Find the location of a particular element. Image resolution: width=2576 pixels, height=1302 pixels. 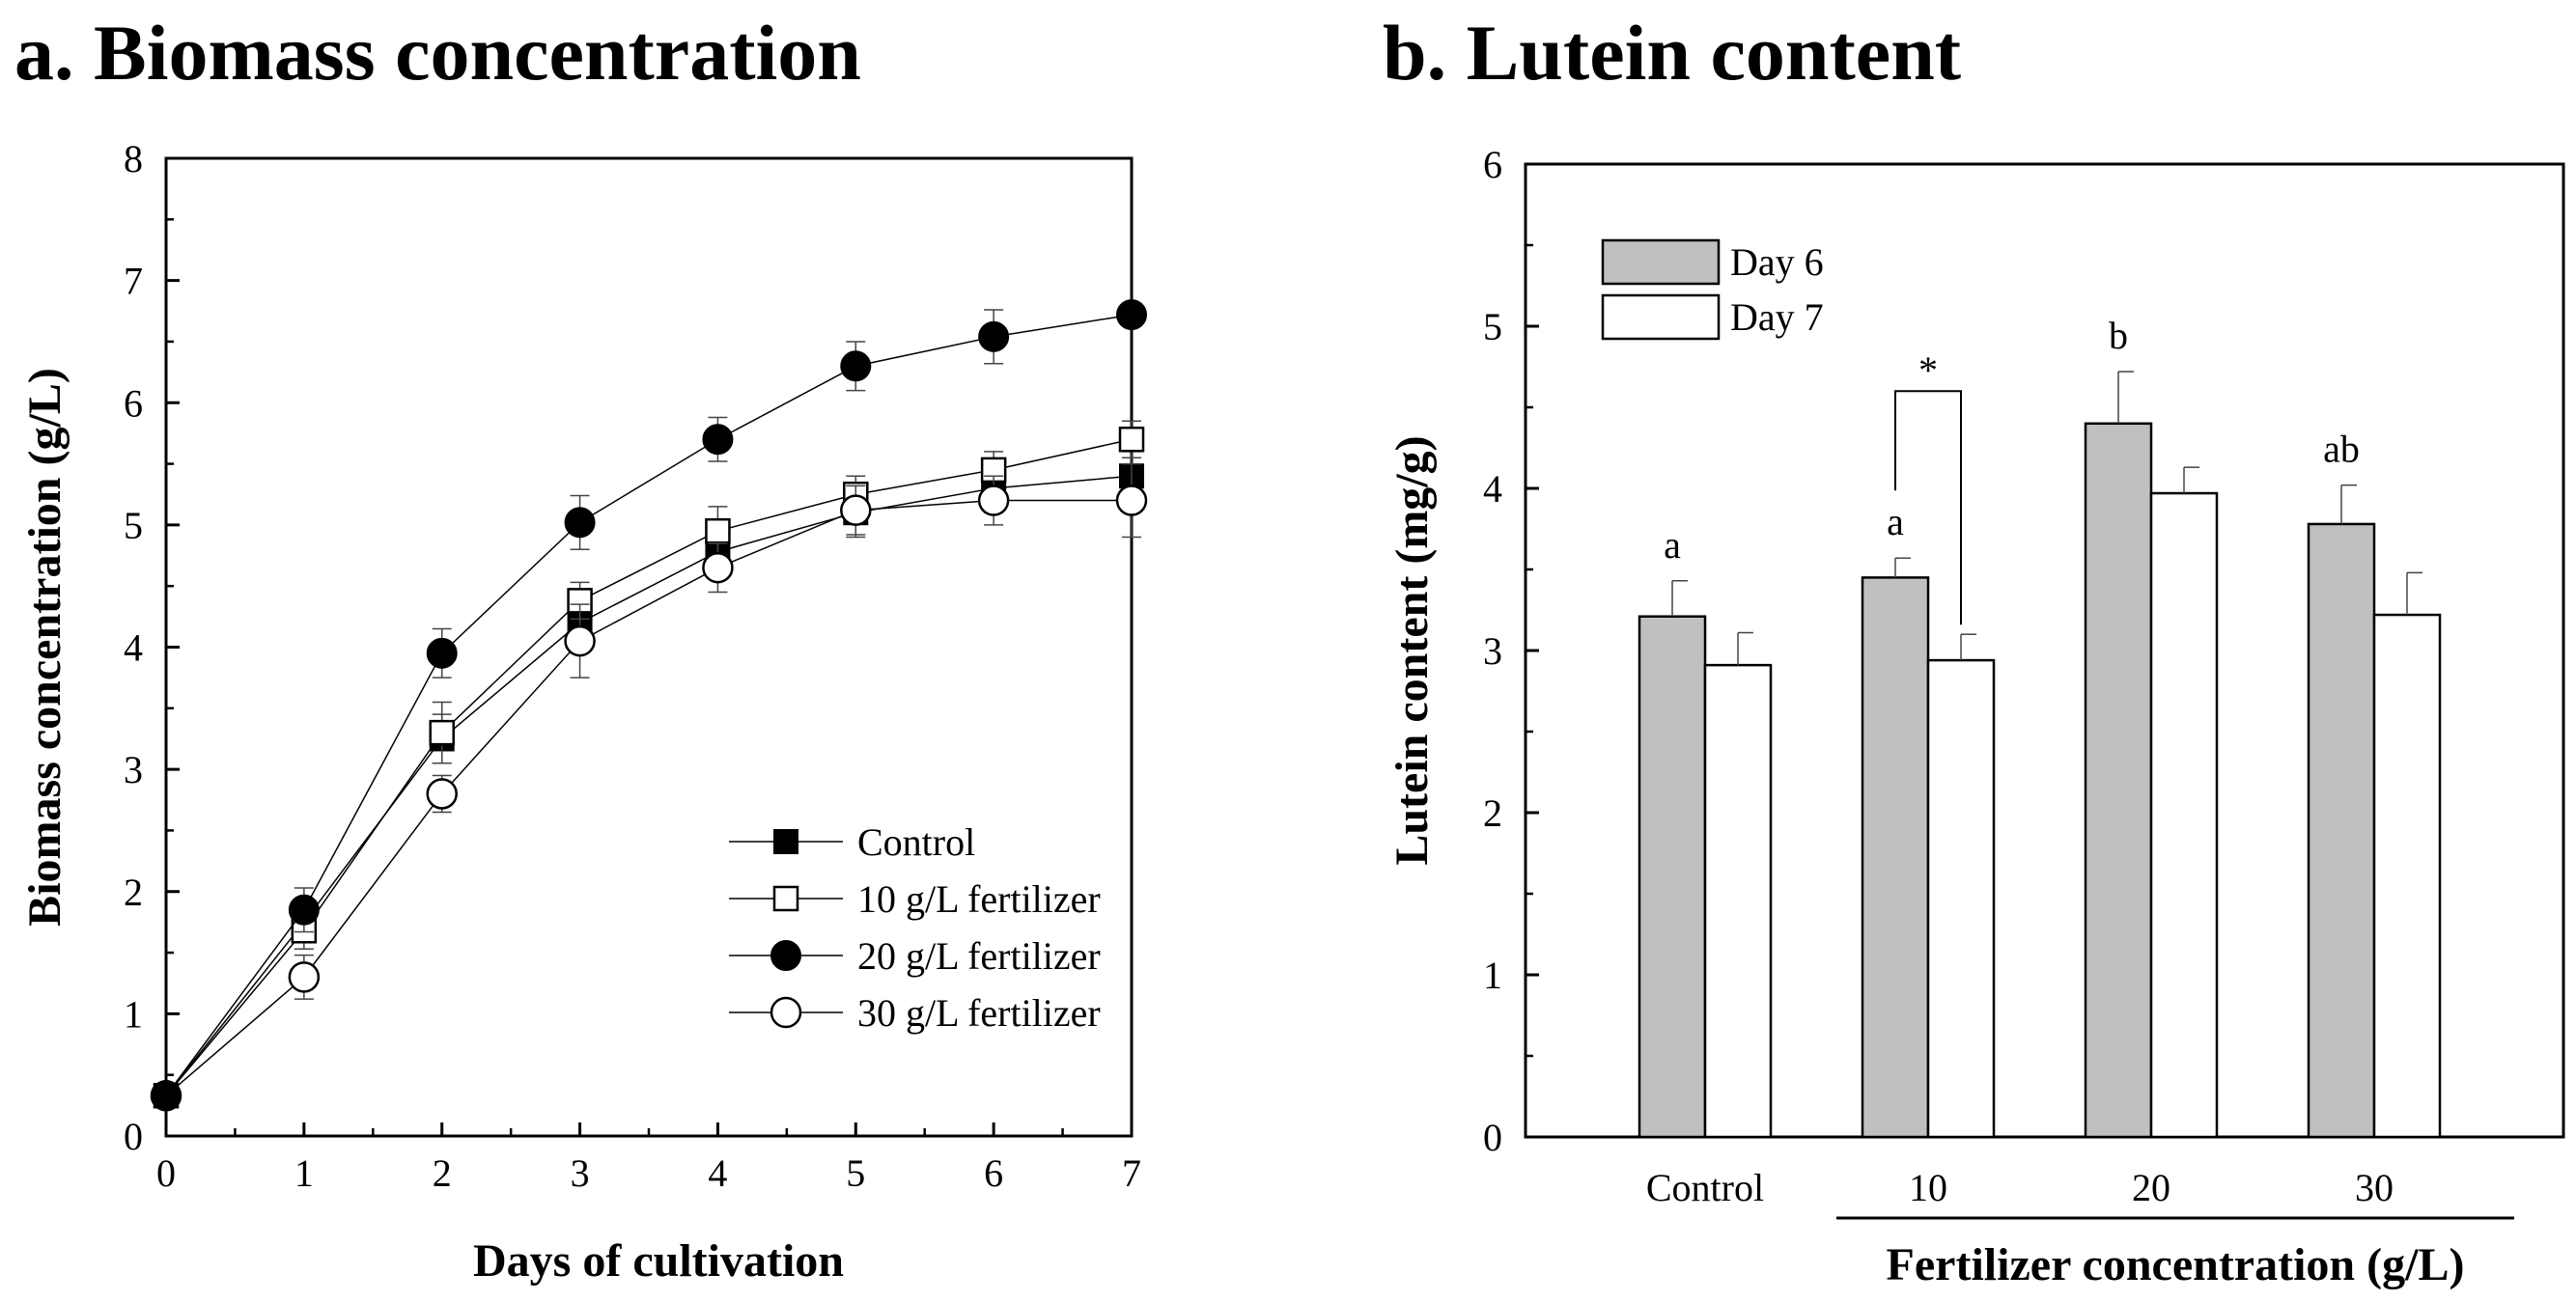

significance-asterisk: * is located at coordinates (1928, 370).